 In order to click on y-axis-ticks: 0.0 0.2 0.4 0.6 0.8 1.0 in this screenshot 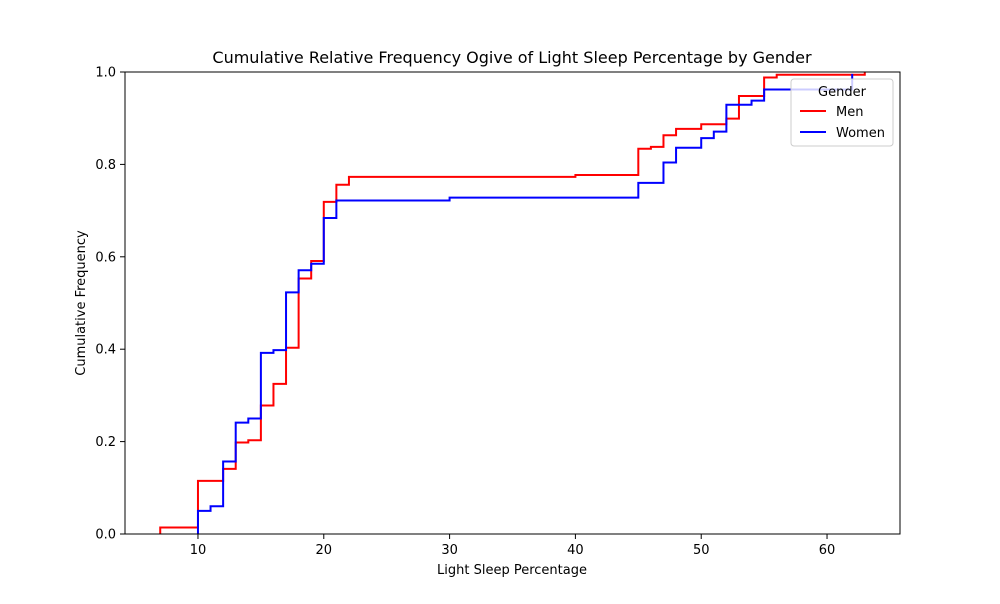, I will do `click(110, 304)`.